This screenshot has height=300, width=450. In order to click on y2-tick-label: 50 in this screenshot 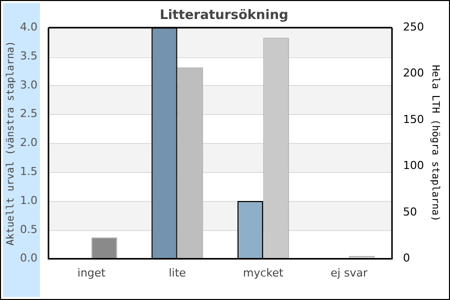, I will do `click(410, 211)`.